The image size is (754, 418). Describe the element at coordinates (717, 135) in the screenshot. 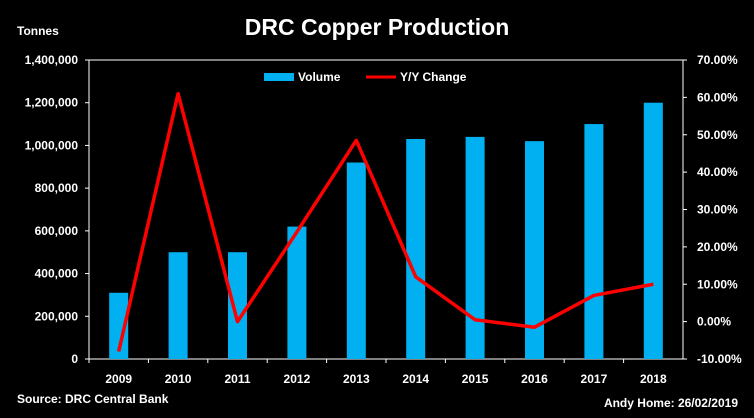

I see `y-right-tick-label: 50.00%` at that location.